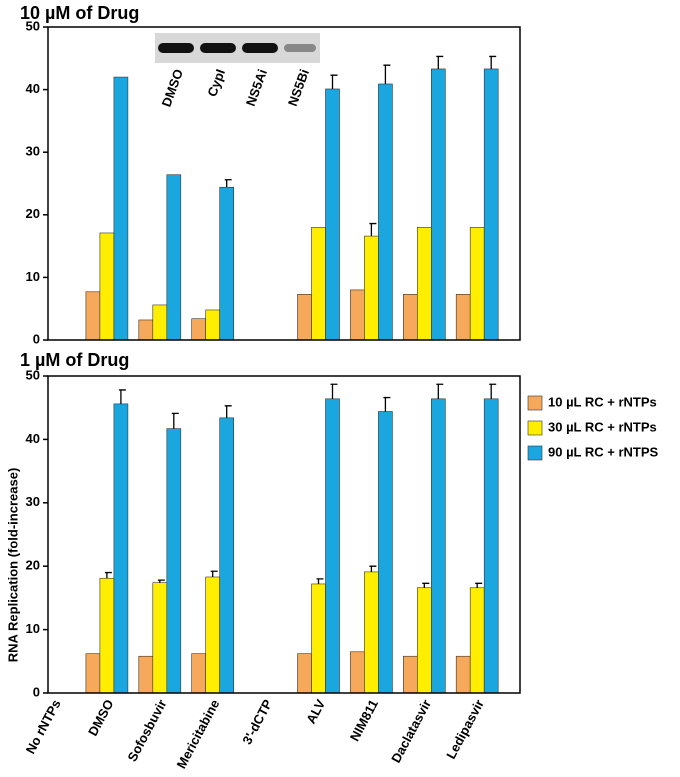 This screenshot has height=777, width=680. Describe the element at coordinates (364, 720) in the screenshot. I see `x-tick-label: NIM811` at that location.